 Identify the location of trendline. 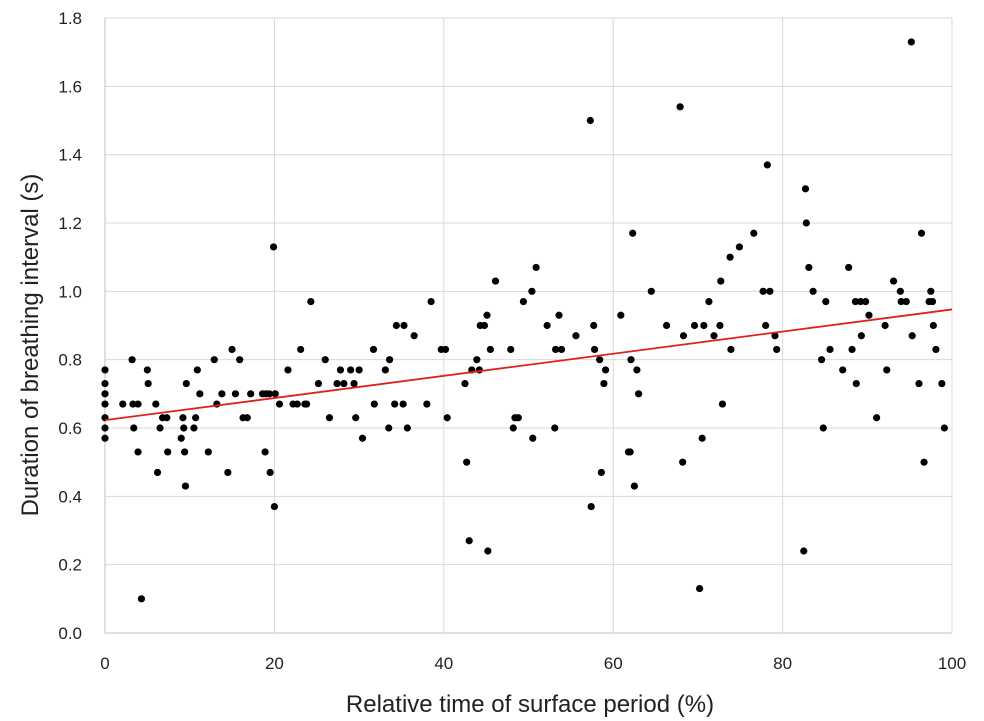
(528, 365).